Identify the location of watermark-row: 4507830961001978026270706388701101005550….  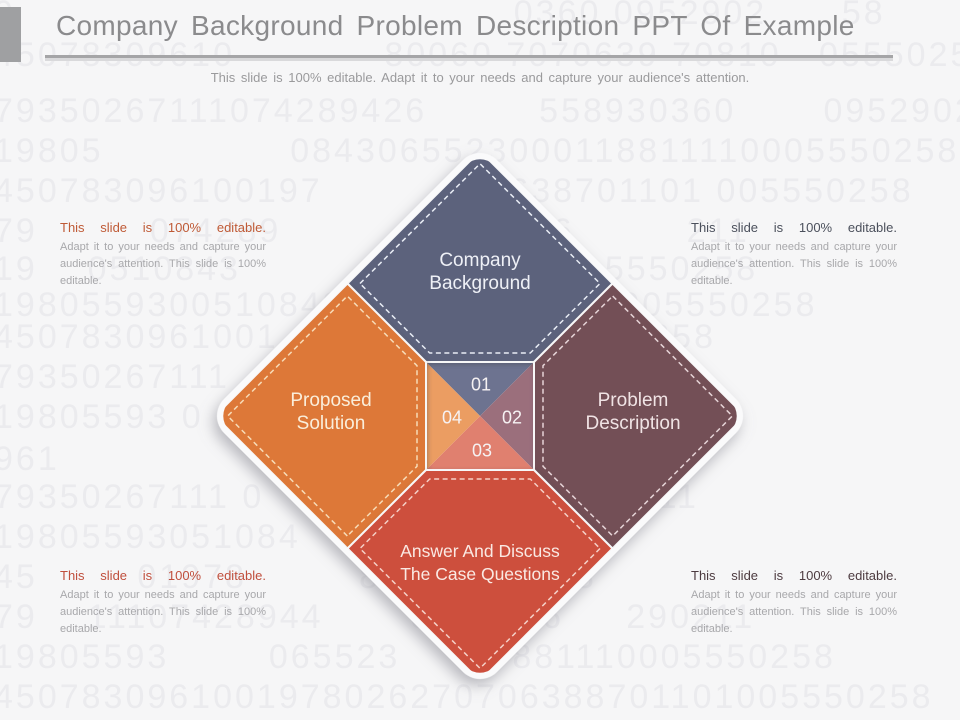
(467, 697).